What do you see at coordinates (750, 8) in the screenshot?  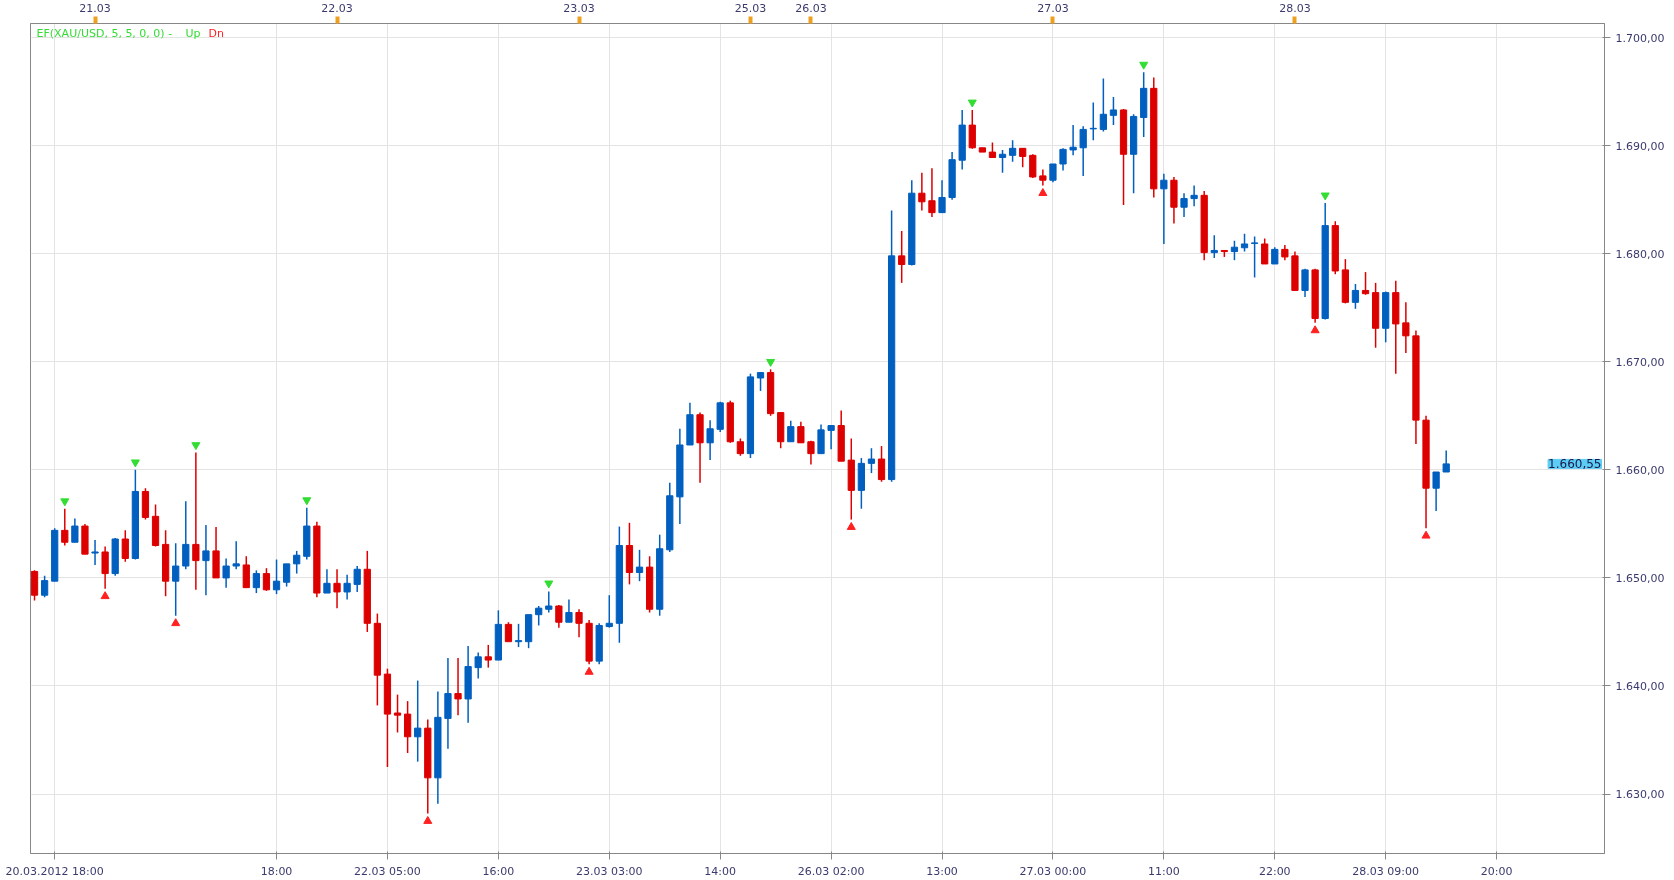 I see `text: 25.03` at bounding box center [750, 8].